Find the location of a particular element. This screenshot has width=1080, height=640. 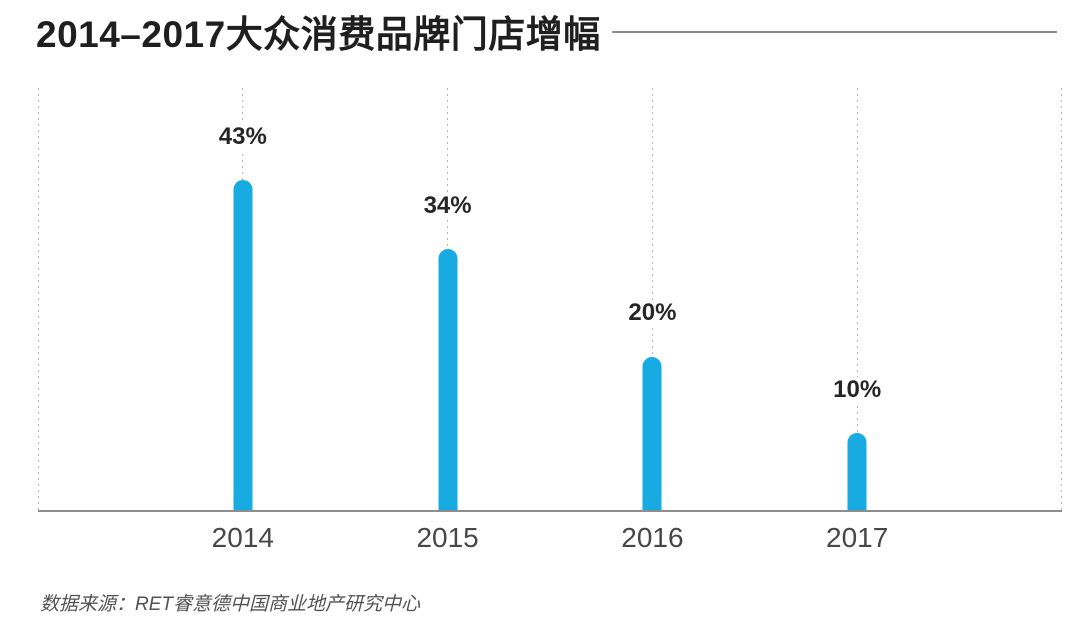

plot-left-edge-line is located at coordinates (38, 299).